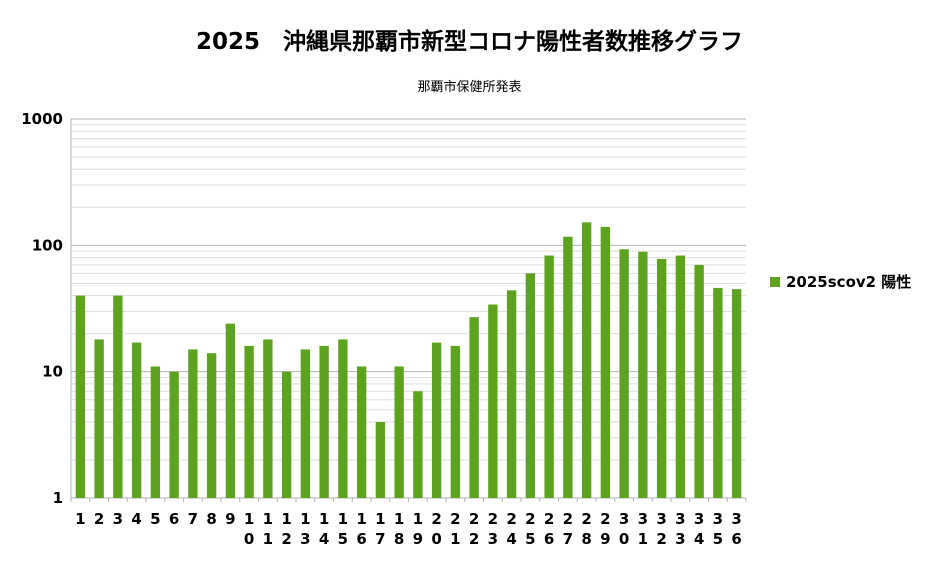  Describe the element at coordinates (193, 519) in the screenshot. I see `x-tick-label: 7` at that location.